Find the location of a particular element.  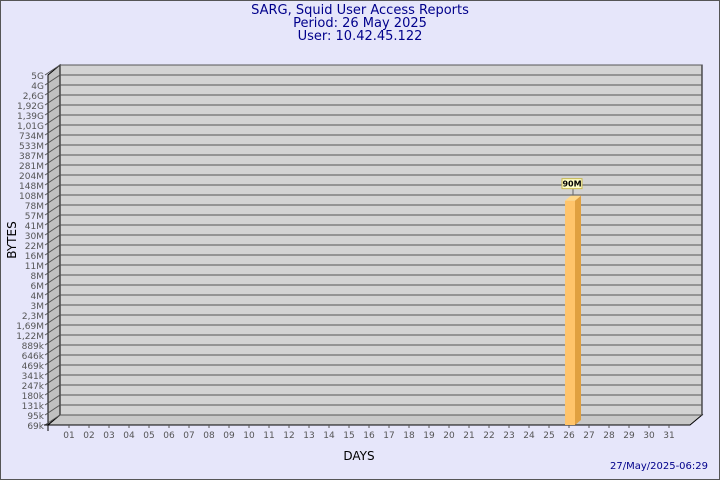

chart-user: User: 10.42.45.122 is located at coordinates (360, 36).